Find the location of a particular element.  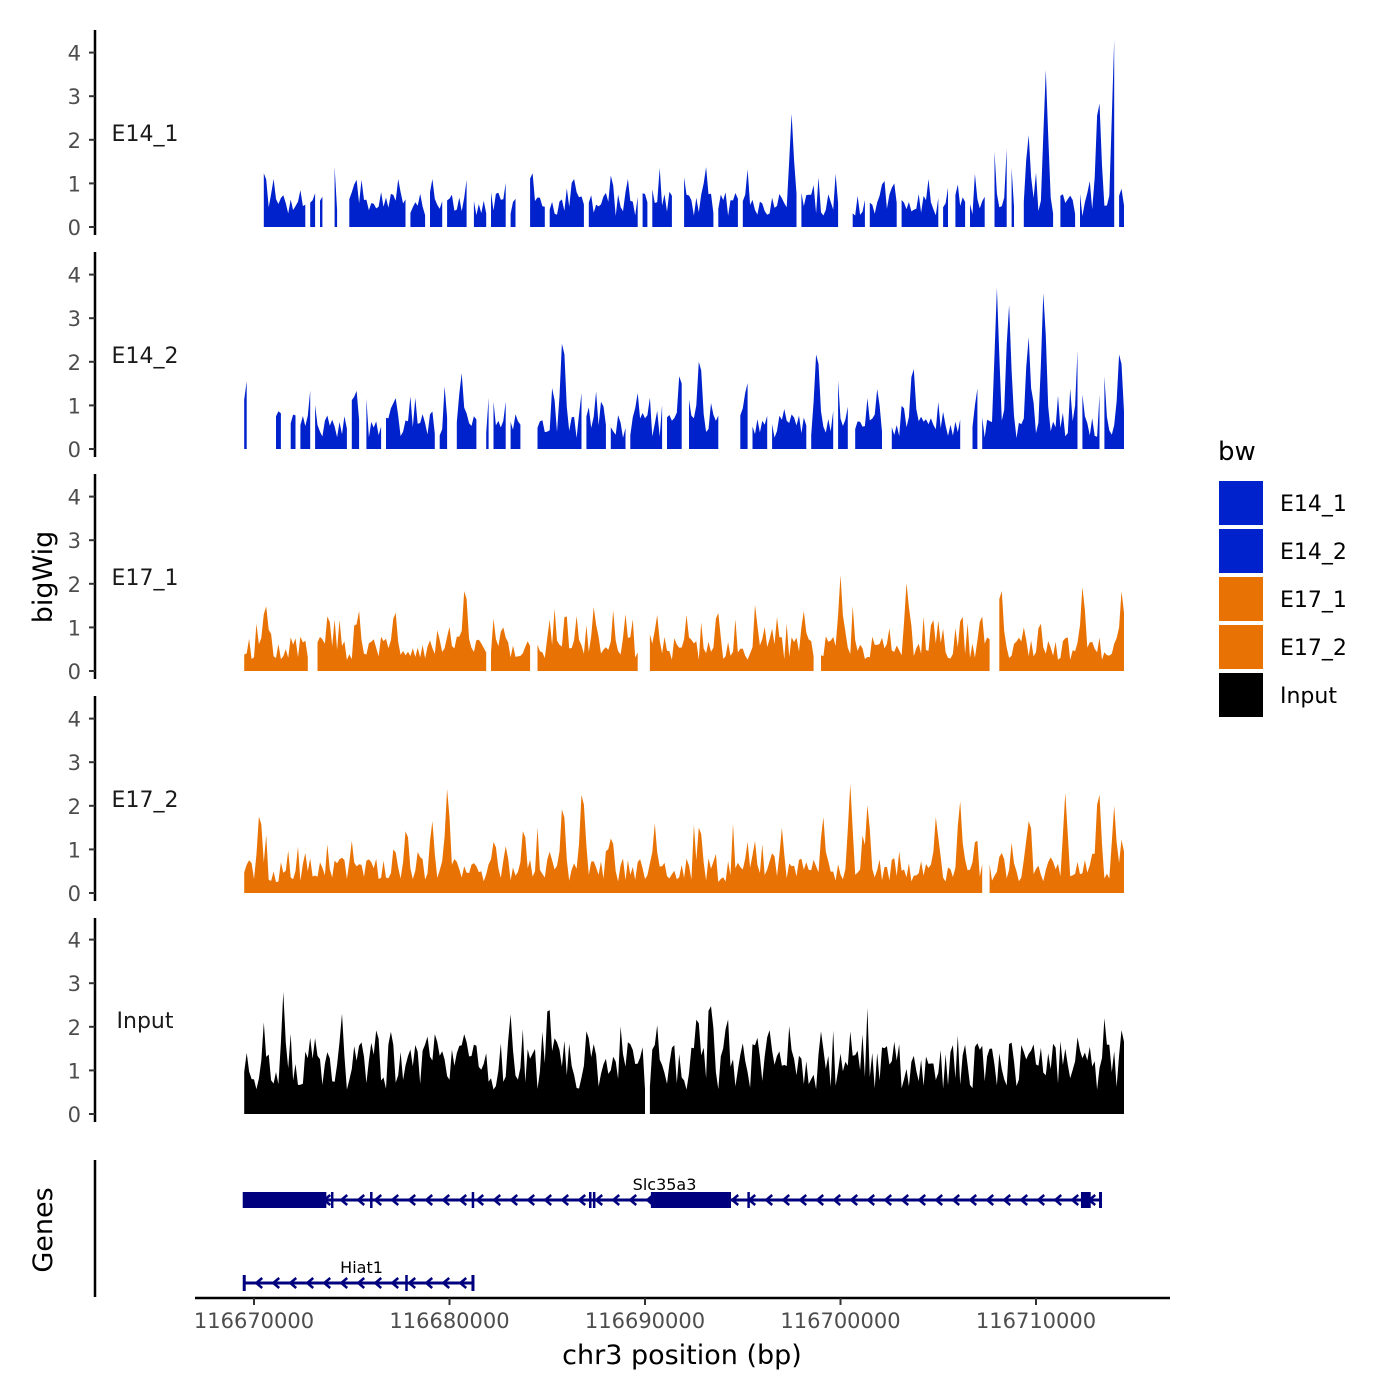

gene-Hiat1: Hiat1 is located at coordinates (358, 1274).